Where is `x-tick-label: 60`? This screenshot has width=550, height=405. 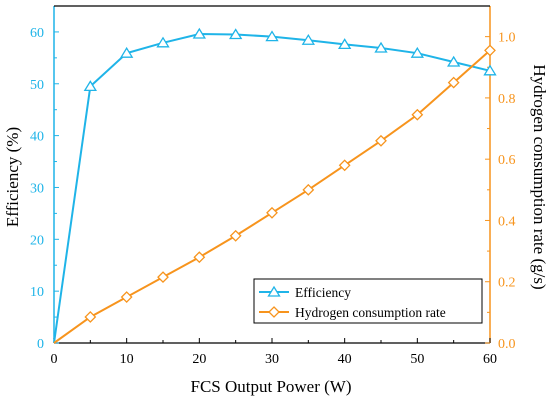
x-tick-label: 60 is located at coordinates (490, 359).